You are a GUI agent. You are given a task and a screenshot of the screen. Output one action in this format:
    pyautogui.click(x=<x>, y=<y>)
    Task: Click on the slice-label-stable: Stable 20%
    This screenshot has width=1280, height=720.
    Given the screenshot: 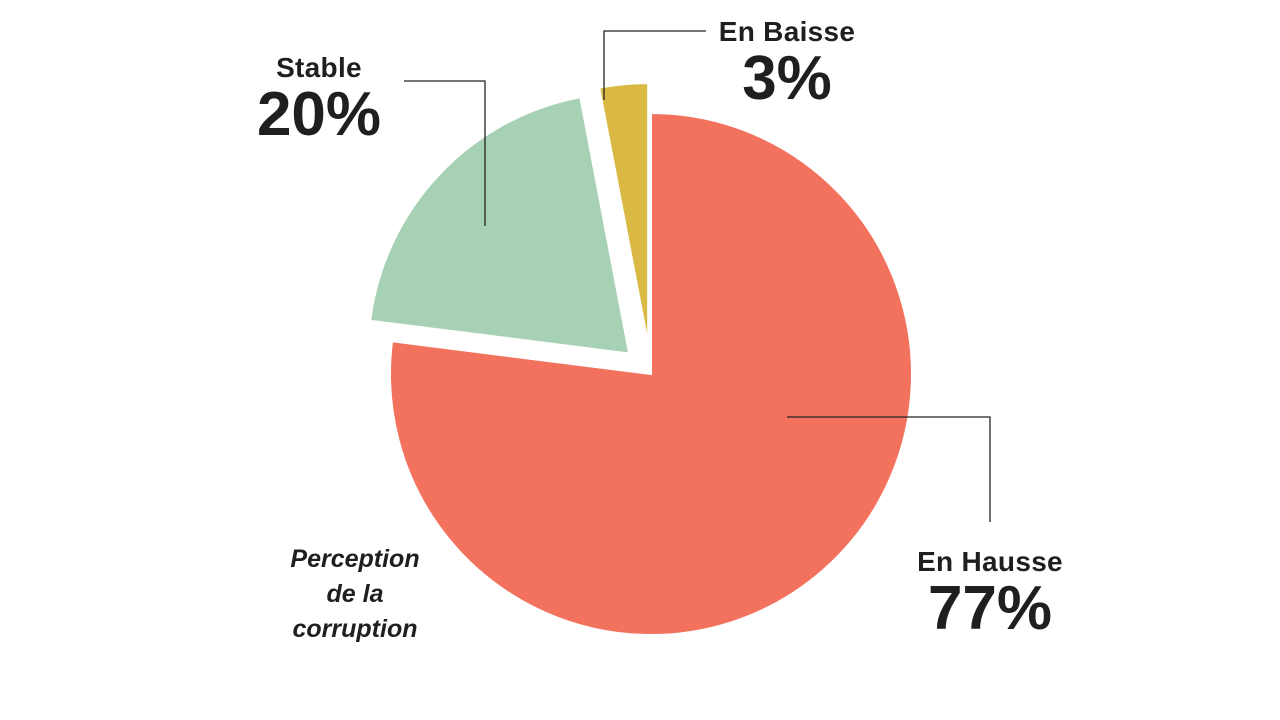 What is the action you would take?
    pyautogui.click(x=319, y=100)
    